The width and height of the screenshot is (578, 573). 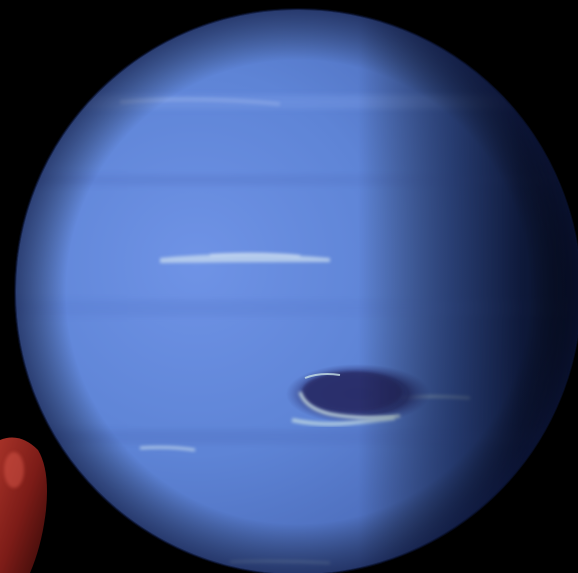 I want to click on red-corner-blob, so click(x=25, y=502).